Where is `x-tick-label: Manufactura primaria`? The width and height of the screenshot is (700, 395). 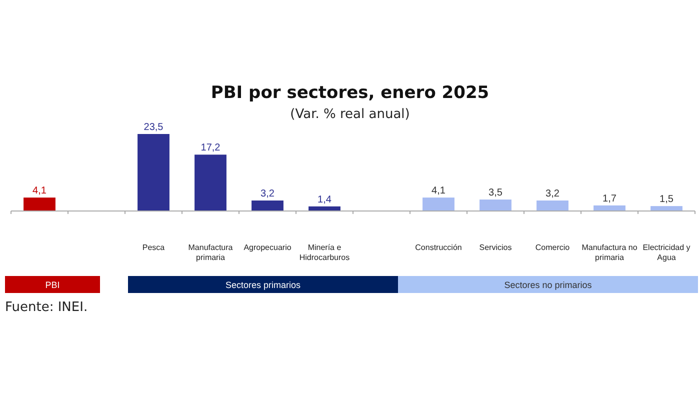
x-tick-label: Manufactura primaria is located at coordinates (211, 252).